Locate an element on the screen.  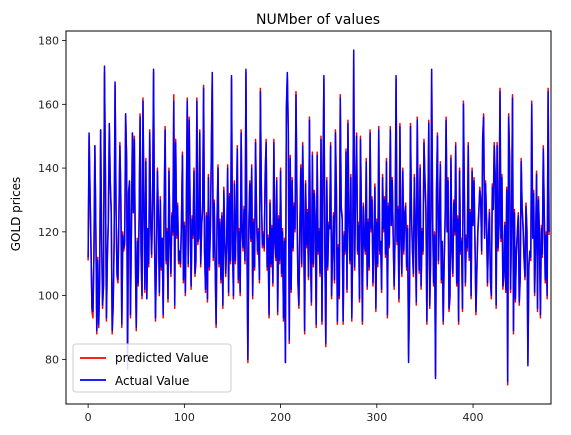
y-tick-label: 100 is located at coordinates (48, 296).